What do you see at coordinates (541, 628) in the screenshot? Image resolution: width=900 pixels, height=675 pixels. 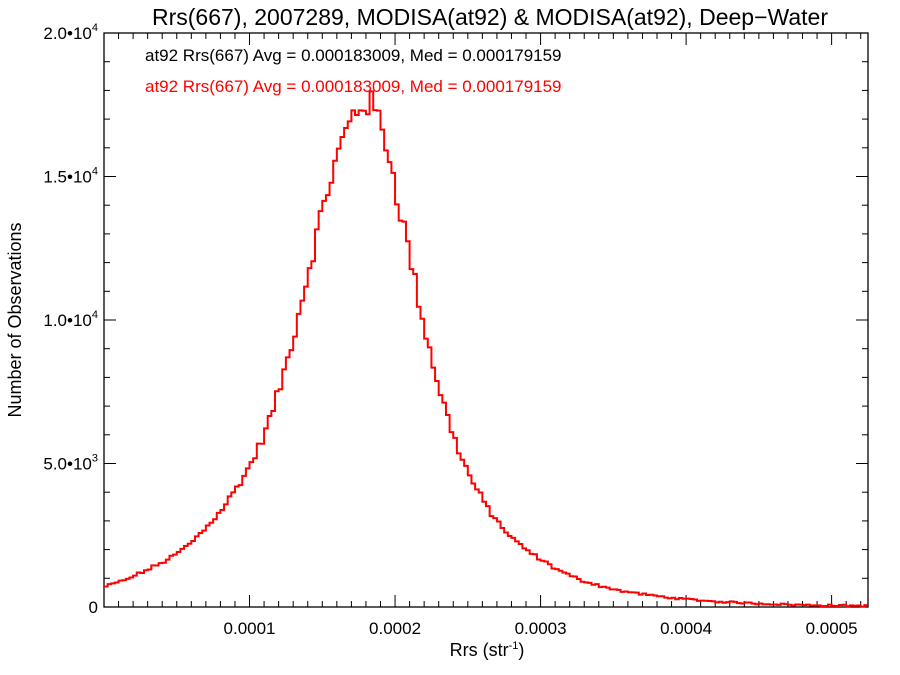 I see `x-tick-label: 0.0003` at bounding box center [541, 628].